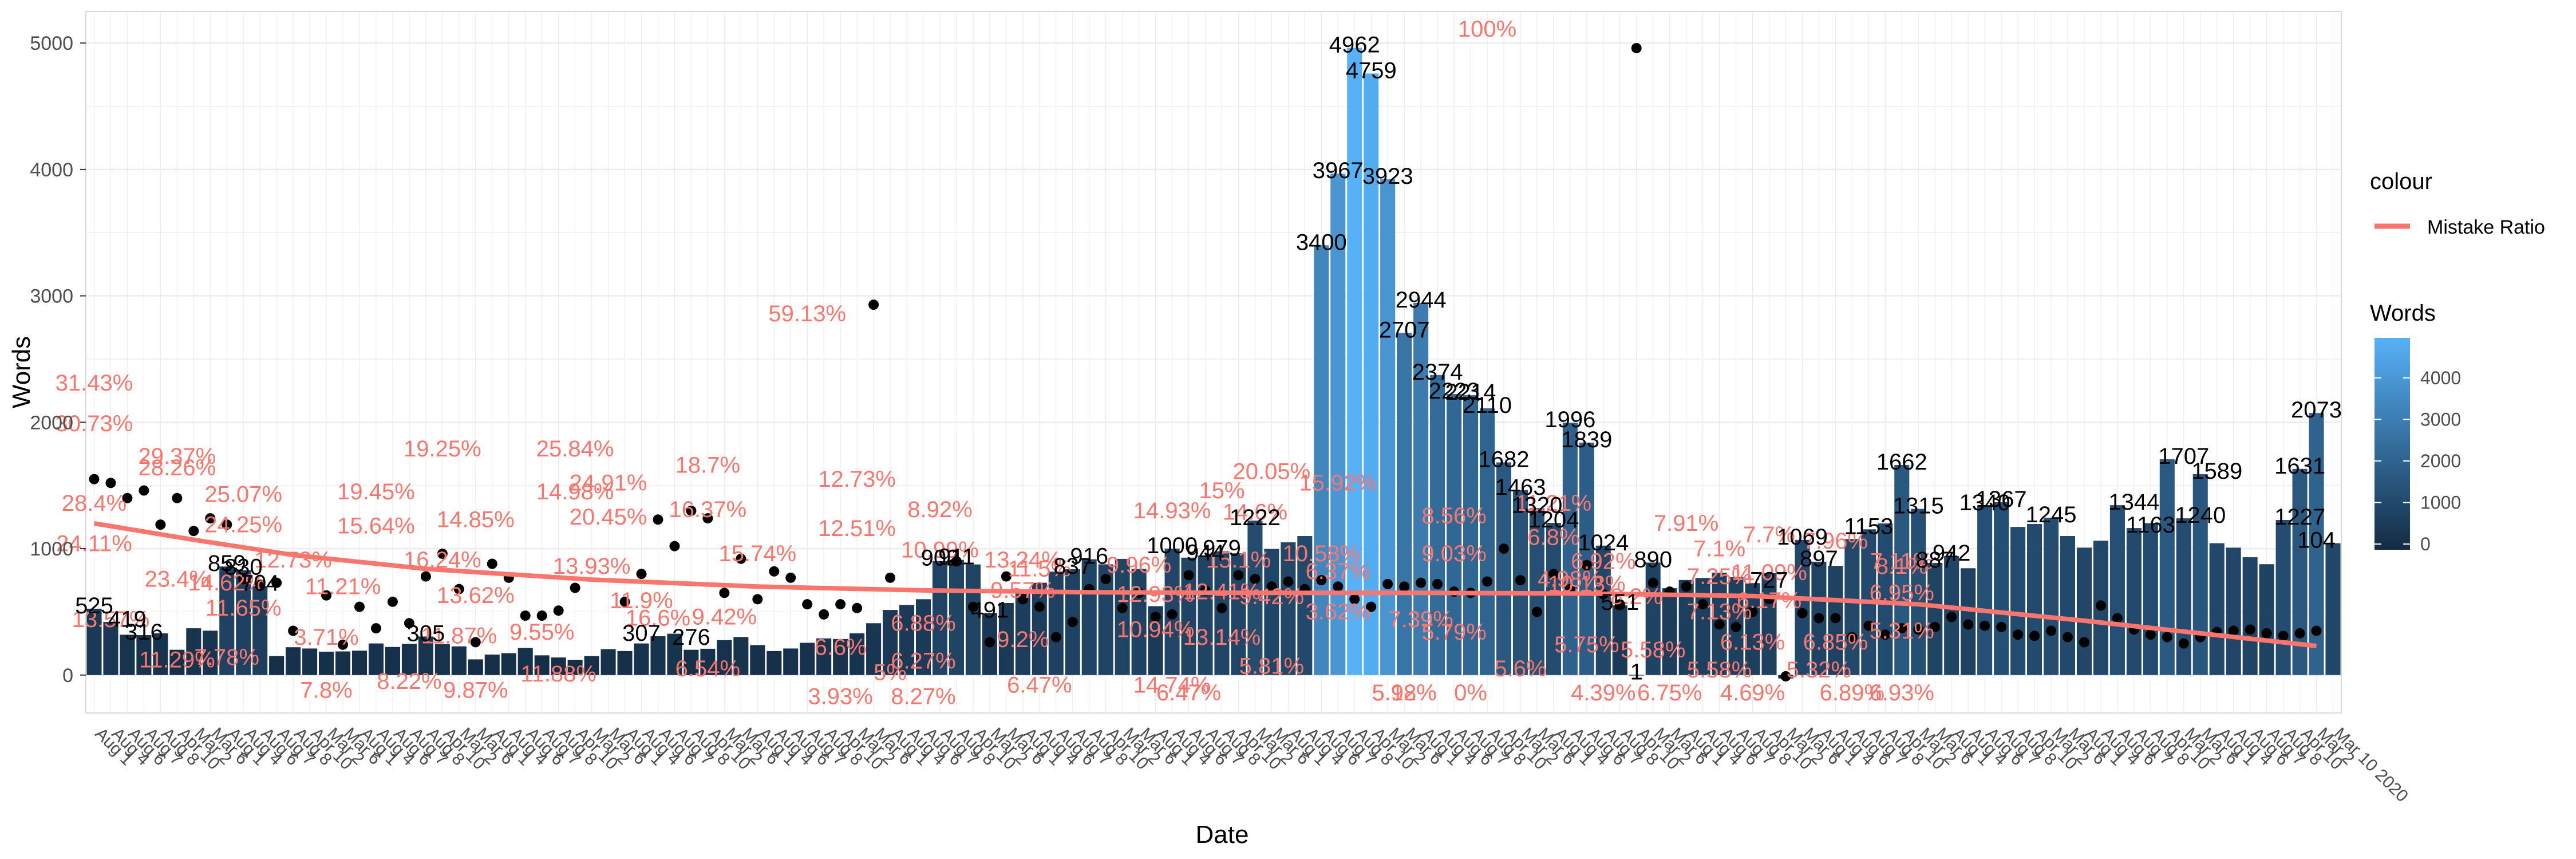 The width and height of the screenshot is (2576, 859). Describe the element at coordinates (1271, 666) in the screenshot. I see `ratio-label: 5.81%` at that location.